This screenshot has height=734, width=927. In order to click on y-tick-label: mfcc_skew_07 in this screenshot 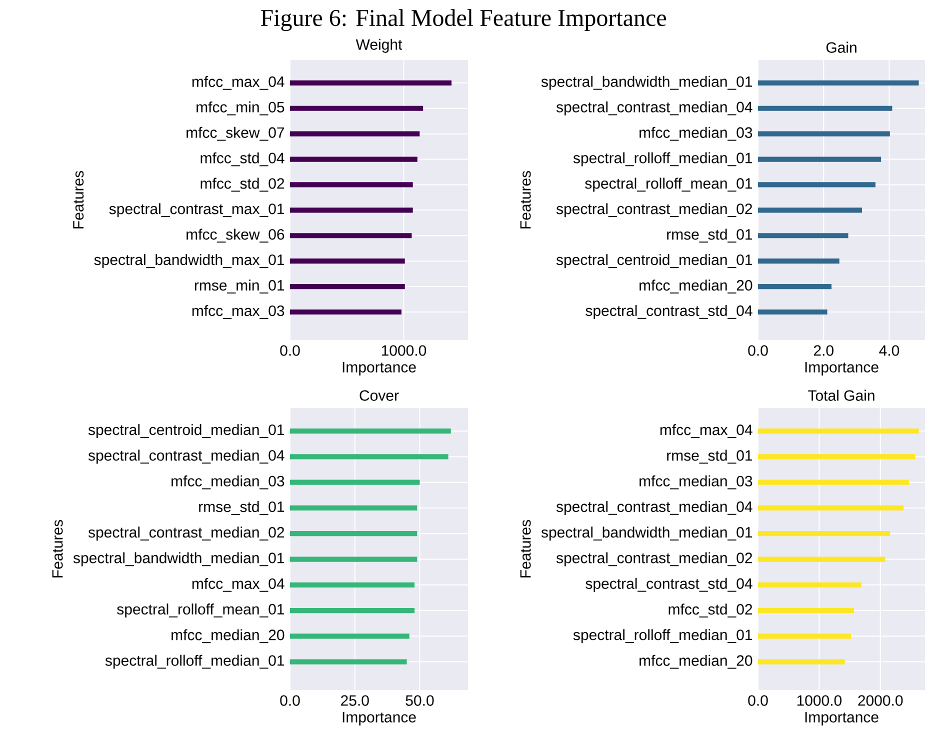, I will do `click(235, 133)`.